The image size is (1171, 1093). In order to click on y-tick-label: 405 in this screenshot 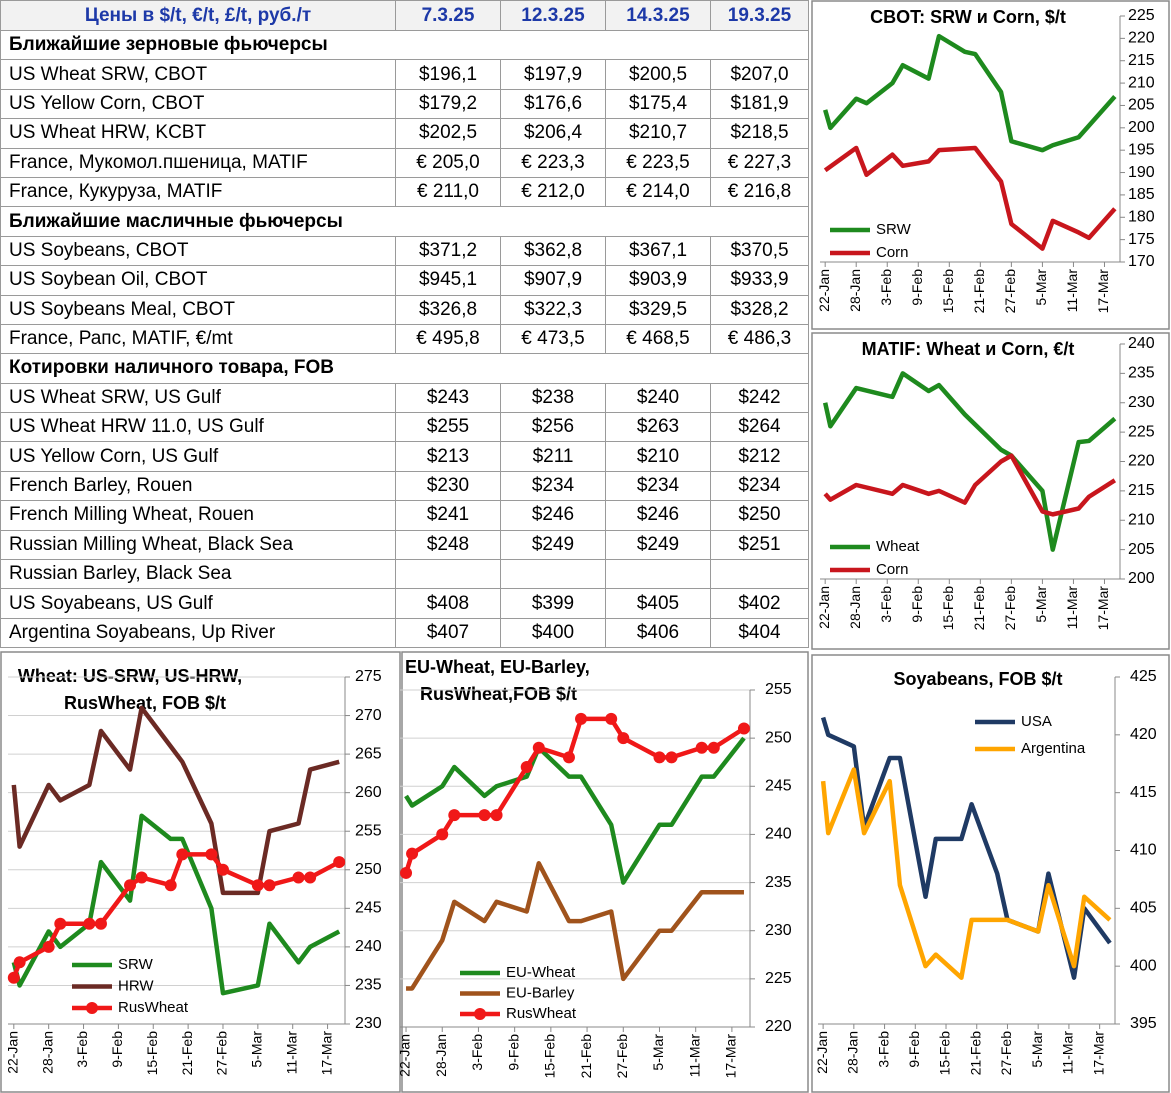, I will do `click(1143, 908)`.